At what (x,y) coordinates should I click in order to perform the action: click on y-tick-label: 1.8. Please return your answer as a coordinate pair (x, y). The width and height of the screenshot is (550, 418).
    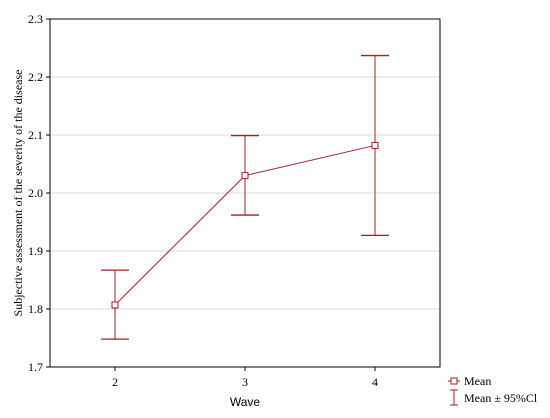
    Looking at the image, I should click on (35, 309).